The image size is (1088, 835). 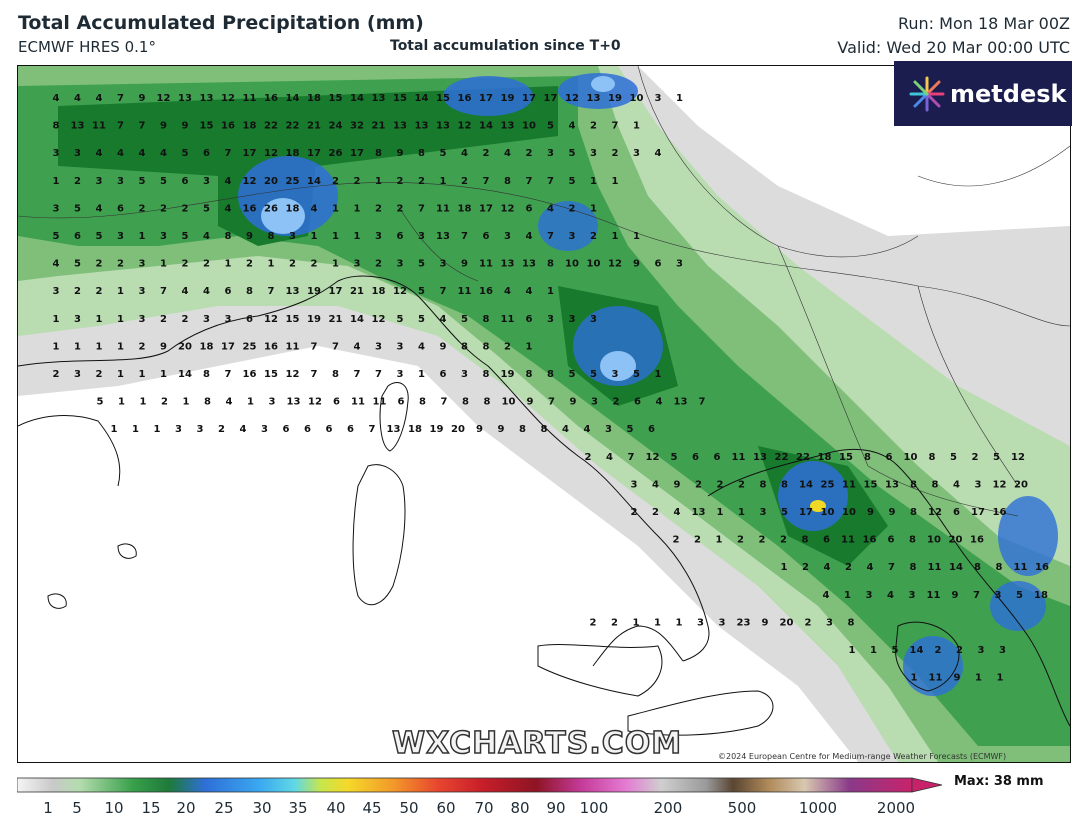 What do you see at coordinates (379, 126) in the screenshot?
I see `grid-value-label: 21` at bounding box center [379, 126].